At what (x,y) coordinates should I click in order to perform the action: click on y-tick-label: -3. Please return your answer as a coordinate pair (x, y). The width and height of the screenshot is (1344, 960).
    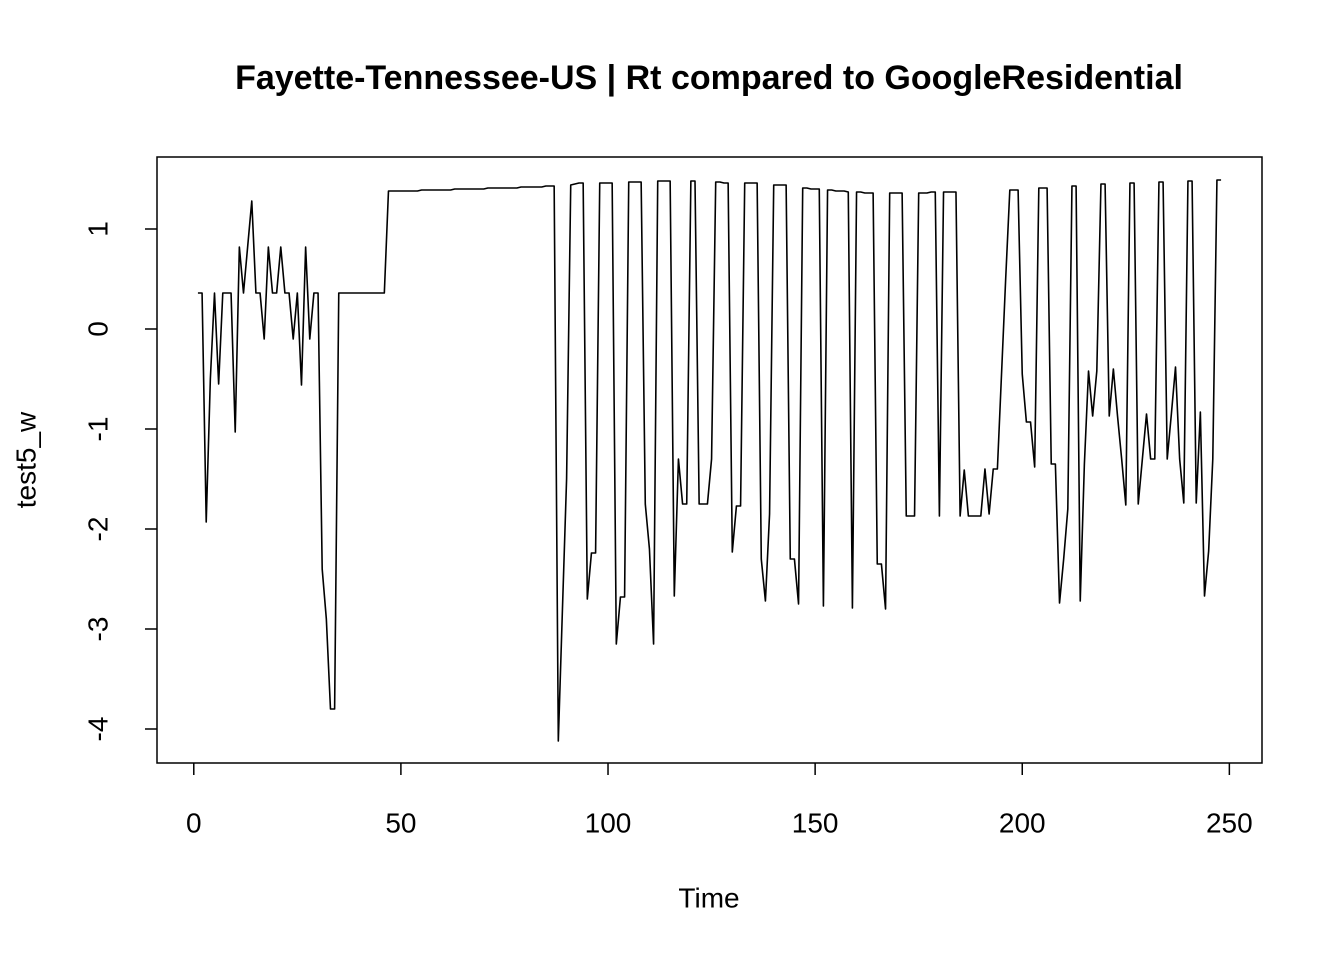
    Looking at the image, I should click on (97, 629).